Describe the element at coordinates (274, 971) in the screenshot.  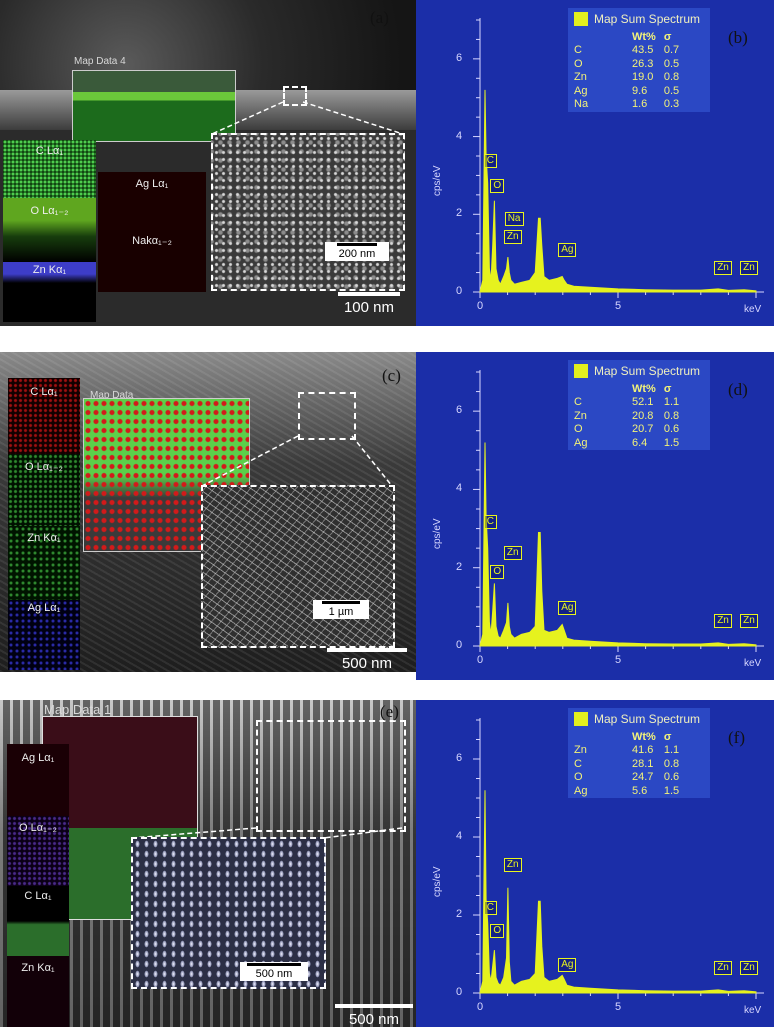
I see `inset-scalebar-e: 500 nm` at that location.